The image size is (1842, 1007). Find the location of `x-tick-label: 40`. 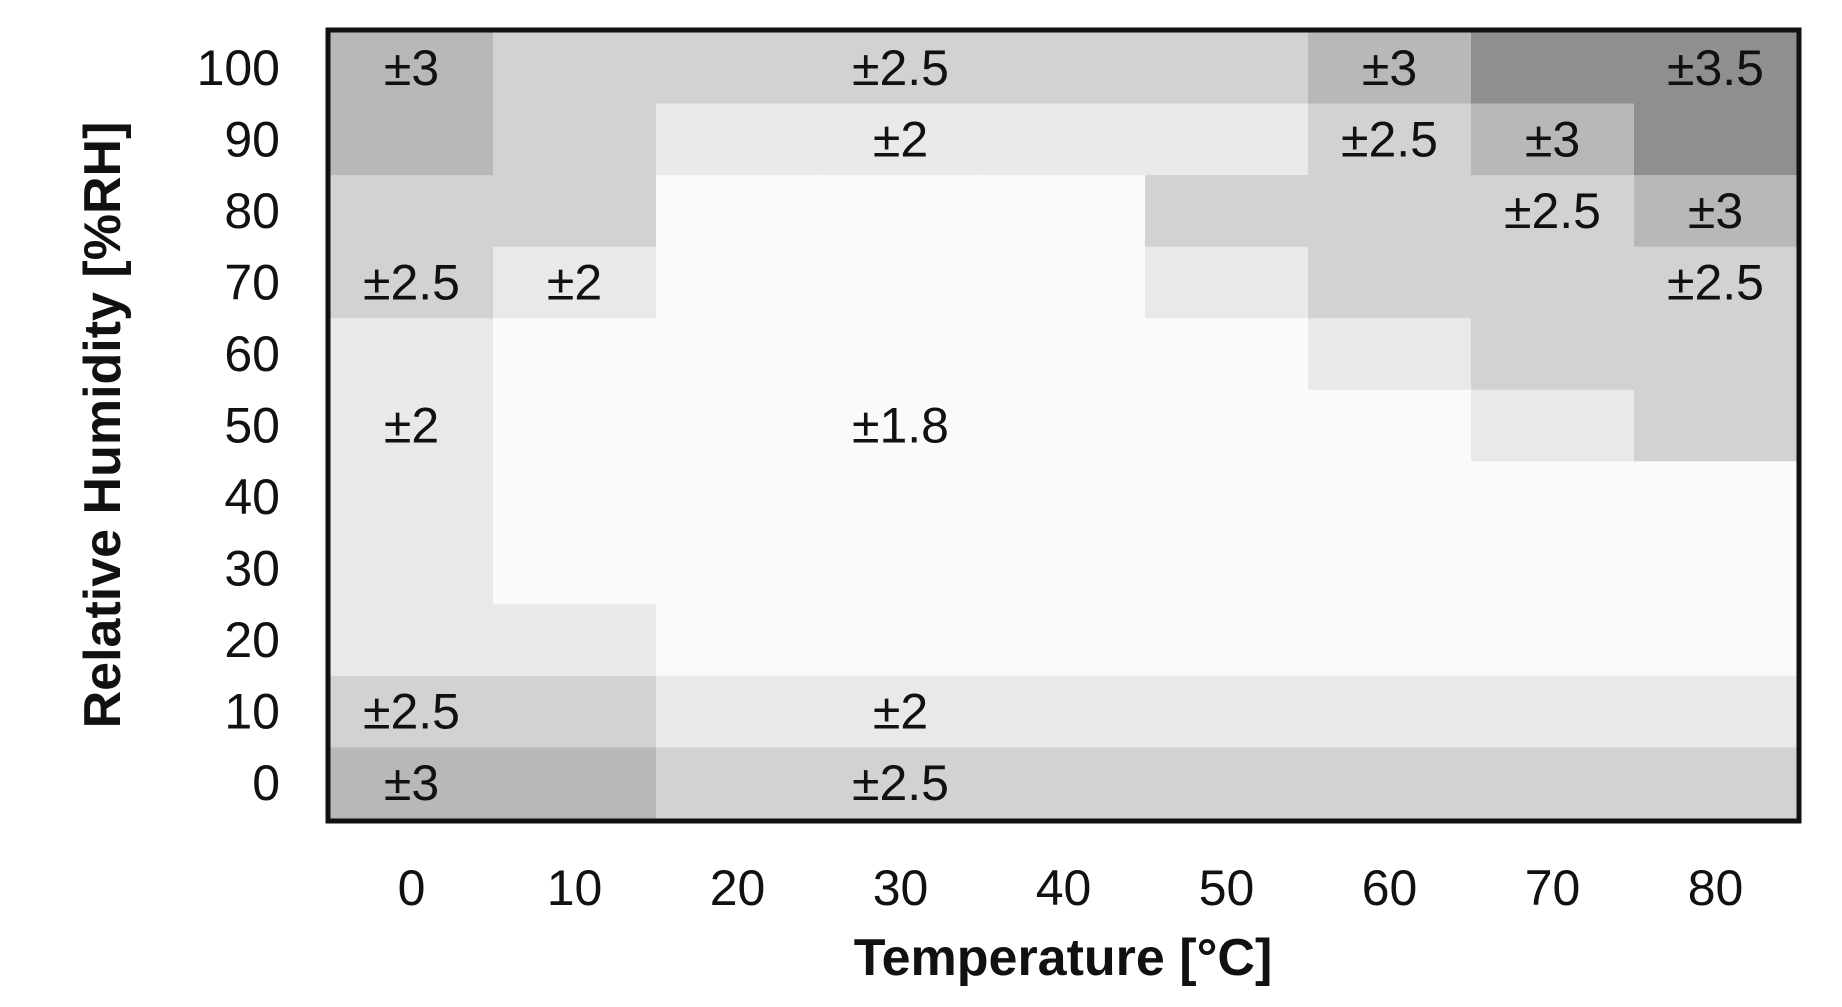

x-tick-label: 40 is located at coordinates (1064, 888).